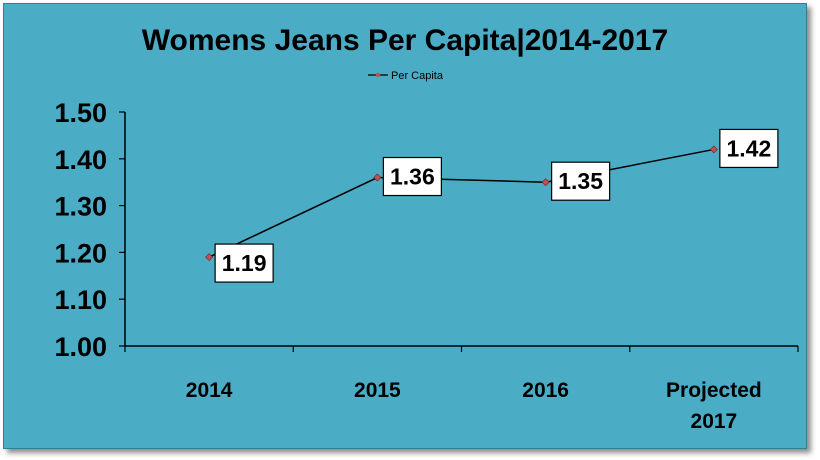 This screenshot has width=820, height=460. I want to click on series-line, so click(461, 203).